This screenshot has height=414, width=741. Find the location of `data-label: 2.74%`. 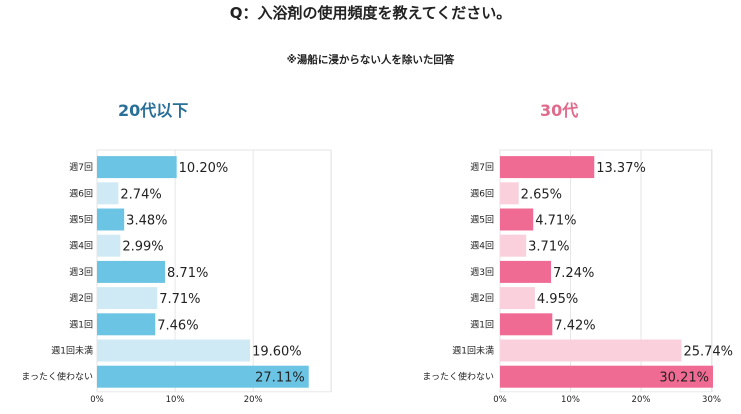

data-label: 2.74% is located at coordinates (140, 194).